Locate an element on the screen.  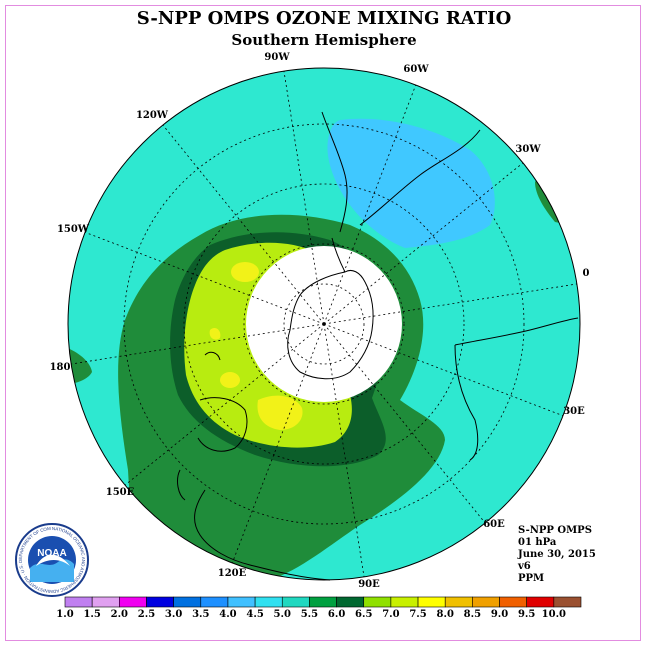
scale-label: 5.0 is located at coordinates (282, 614).